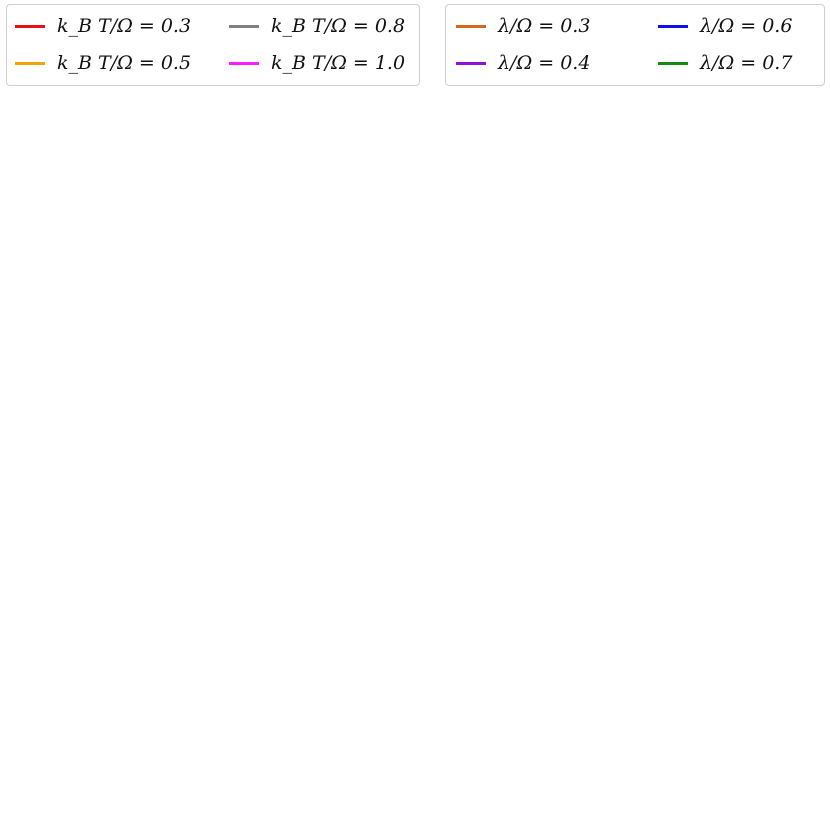 The width and height of the screenshot is (830, 829). What do you see at coordinates (318, 258) in the screenshot?
I see `annotation-formula: y = 0.05x²+0.22x+0.13` at bounding box center [318, 258].